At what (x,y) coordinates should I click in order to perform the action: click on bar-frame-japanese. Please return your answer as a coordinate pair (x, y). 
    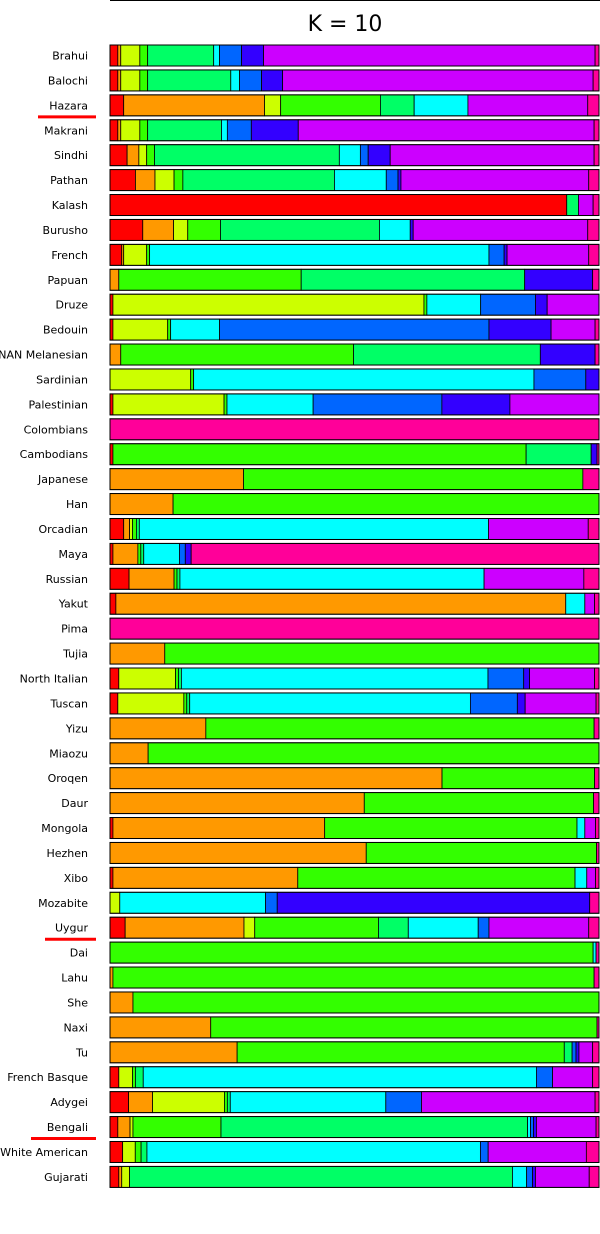
    Looking at the image, I should click on (354, 479).